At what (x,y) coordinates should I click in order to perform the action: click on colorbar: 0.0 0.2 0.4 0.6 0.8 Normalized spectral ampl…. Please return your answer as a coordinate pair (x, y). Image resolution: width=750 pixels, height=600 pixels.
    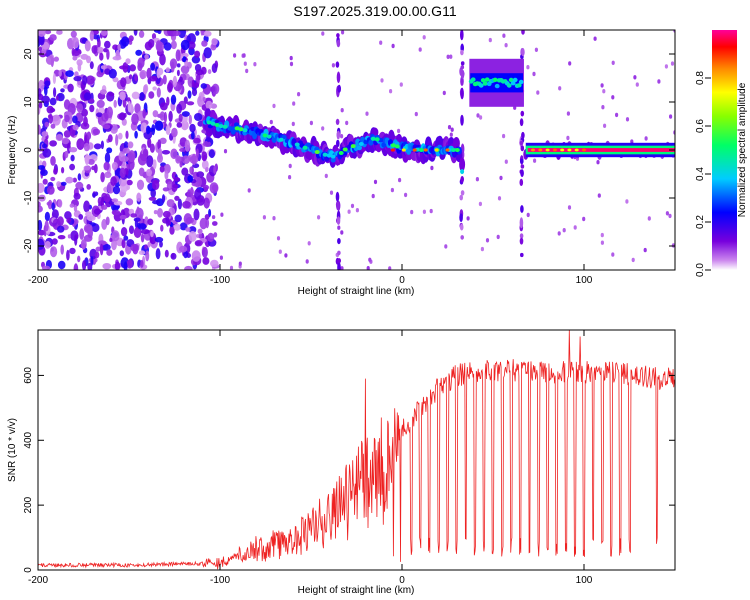
    Looking at the image, I should click on (721, 153).